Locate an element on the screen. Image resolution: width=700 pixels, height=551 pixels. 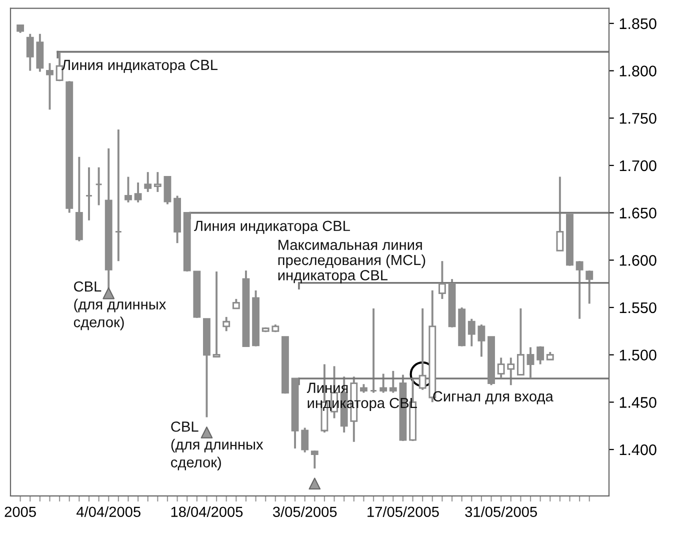
y-tick-label: 1.500 is located at coordinates (638, 355).